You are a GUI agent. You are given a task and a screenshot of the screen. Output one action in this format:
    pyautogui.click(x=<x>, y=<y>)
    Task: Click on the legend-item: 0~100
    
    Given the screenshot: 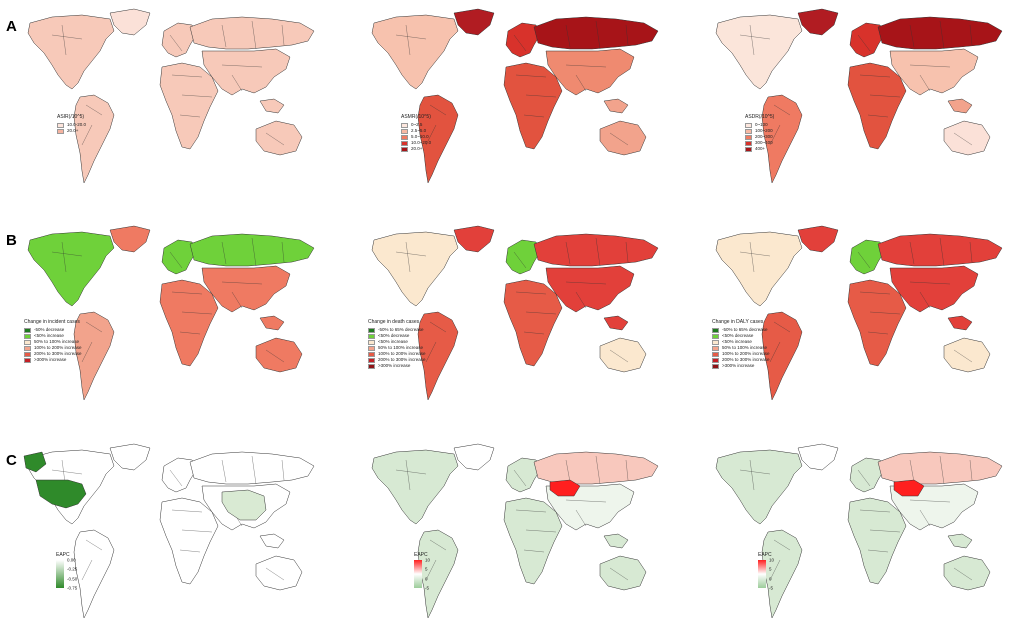 What is the action you would take?
    pyautogui.click(x=759, y=125)
    